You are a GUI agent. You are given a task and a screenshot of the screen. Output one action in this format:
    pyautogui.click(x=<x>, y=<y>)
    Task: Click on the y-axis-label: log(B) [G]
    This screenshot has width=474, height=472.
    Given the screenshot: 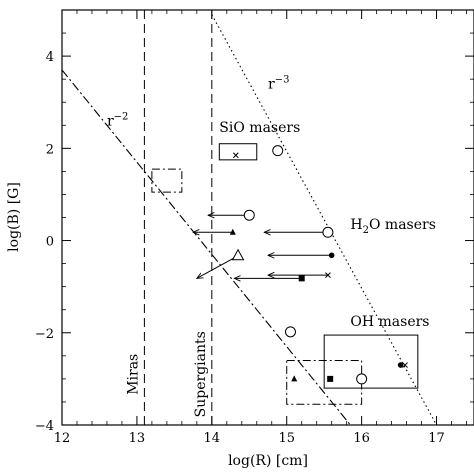 What is the action you would take?
    pyautogui.click(x=14, y=217)
    